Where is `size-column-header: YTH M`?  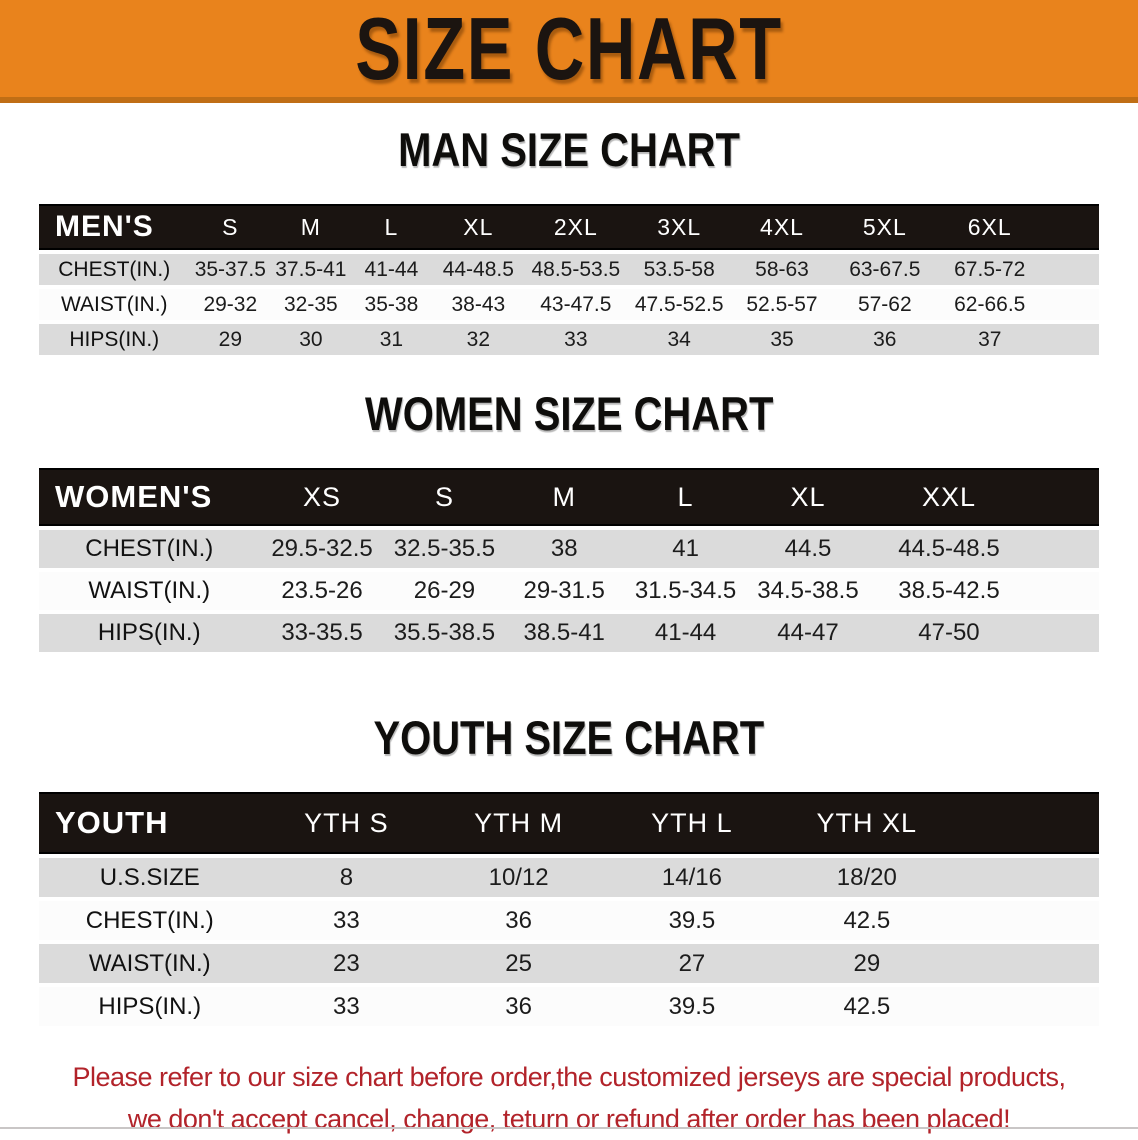 size-column-header: YTH M is located at coordinates (519, 823).